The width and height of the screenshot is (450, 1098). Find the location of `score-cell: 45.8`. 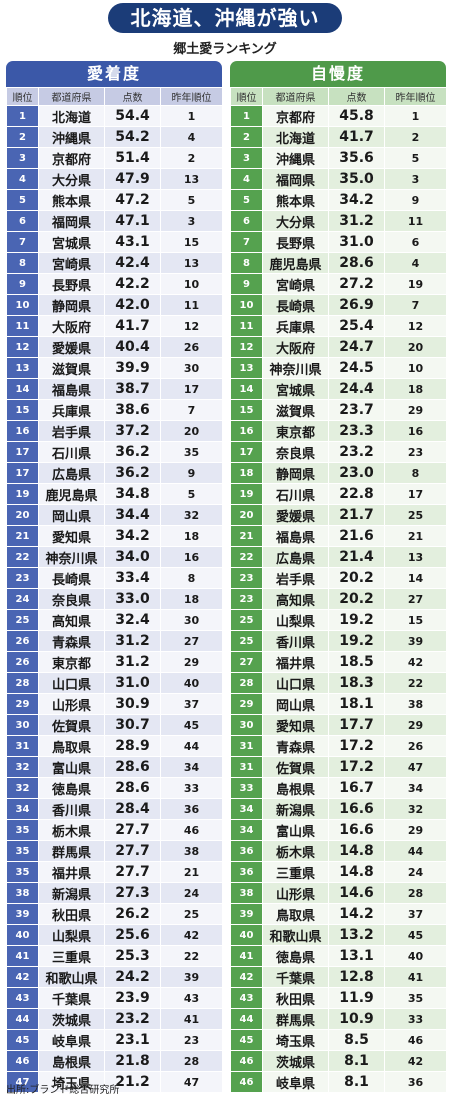

score-cell: 45.8 is located at coordinates (356, 116).